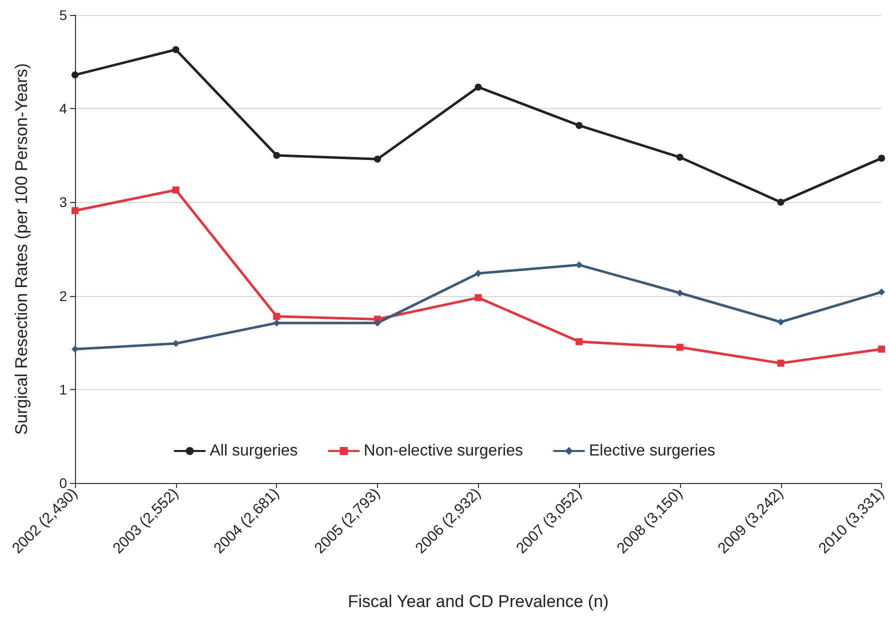 The height and width of the screenshot is (619, 889). Describe the element at coordinates (652, 451) in the screenshot. I see `legend-label: Elective surgeries` at that location.